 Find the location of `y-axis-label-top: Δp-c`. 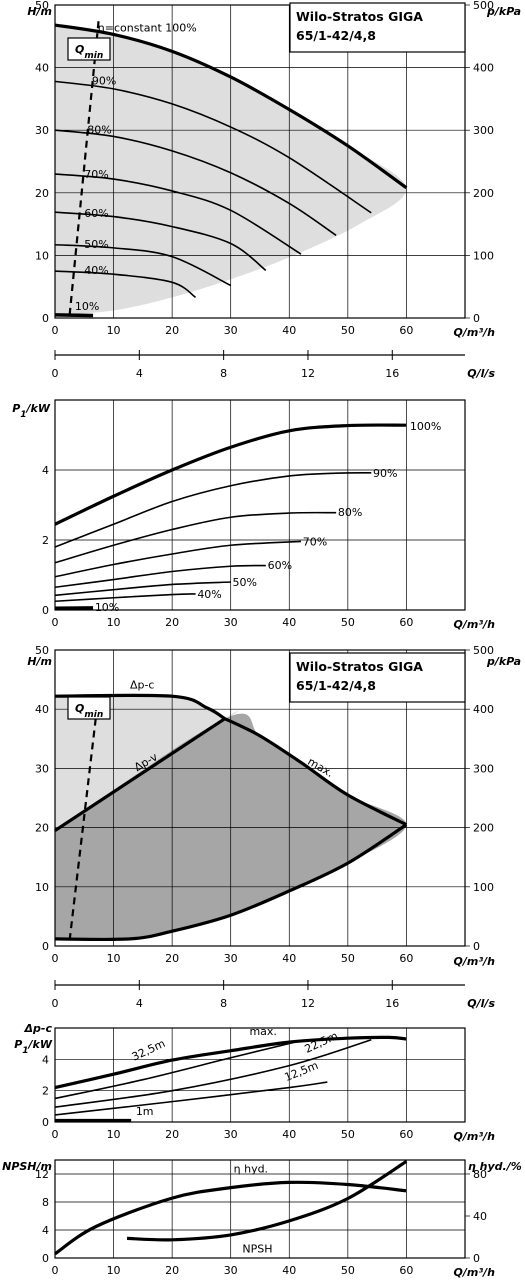

y-axis-label-top: Δp-c is located at coordinates (38, 1028).